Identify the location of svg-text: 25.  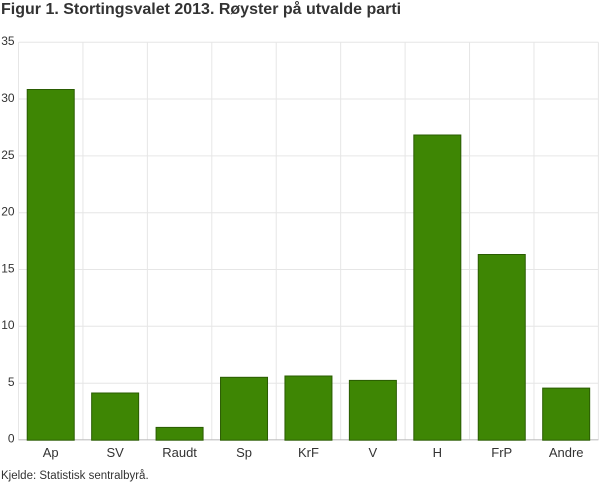
(8, 155).